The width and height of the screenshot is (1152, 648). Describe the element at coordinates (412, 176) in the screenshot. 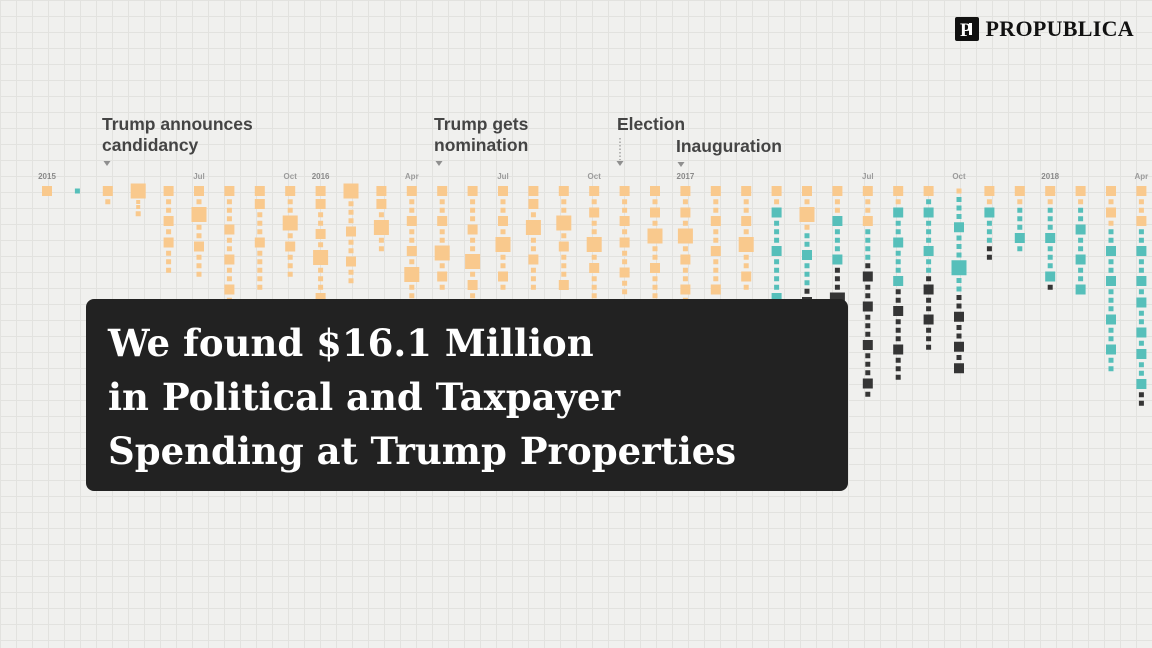

I see `x-tick-label: Apr` at that location.